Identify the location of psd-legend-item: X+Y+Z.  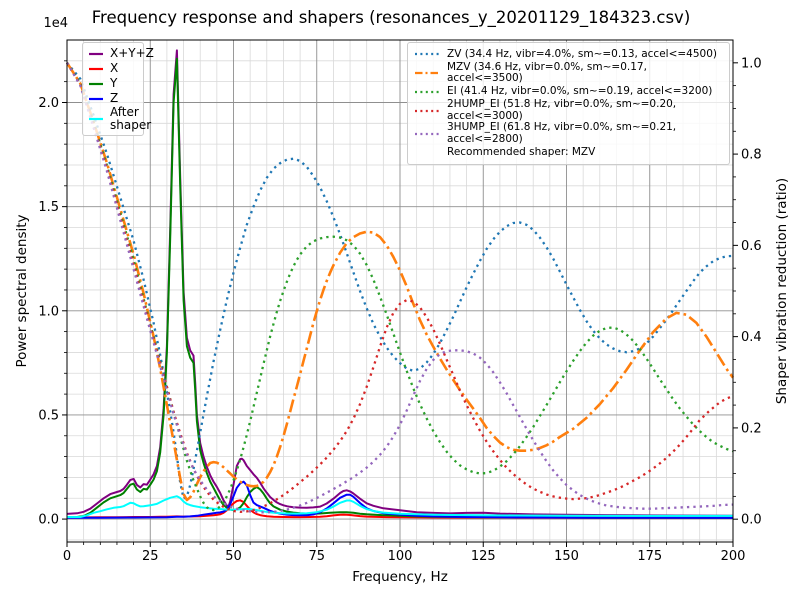
(121, 53).